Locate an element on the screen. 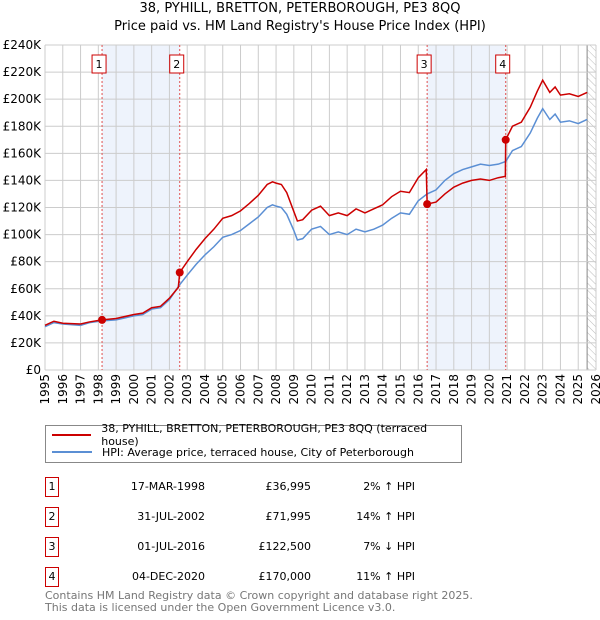 Image resolution: width=600 pixels, height=620 pixels. x-tick-label: 2004 is located at coordinates (205, 389).